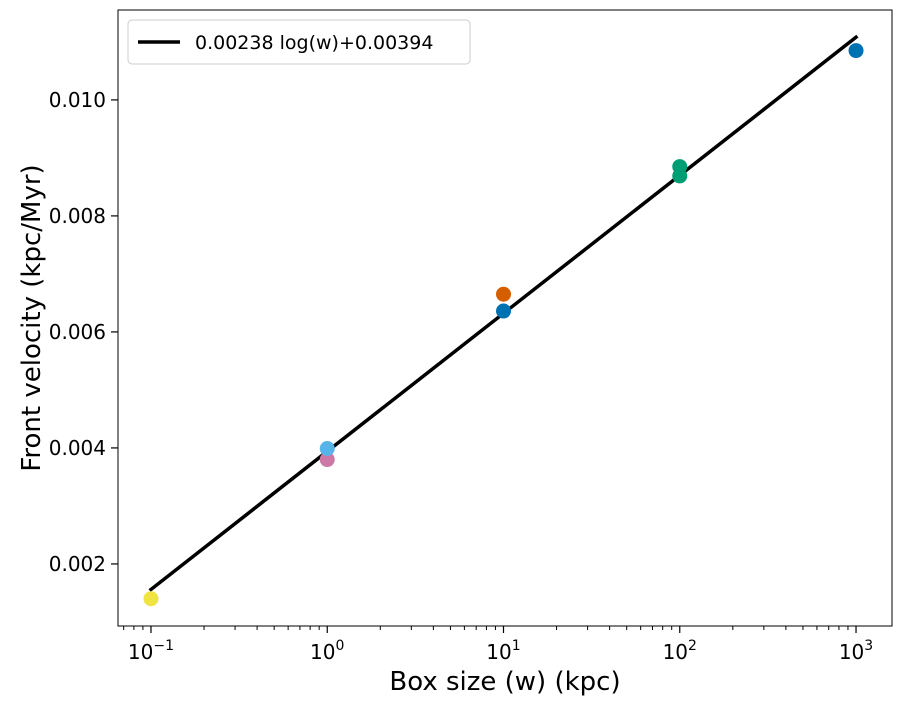  I want to click on x-axis-ticks: 10⁻¹ 10⁰ 10¹ 10² 10³, so click(498, 645).